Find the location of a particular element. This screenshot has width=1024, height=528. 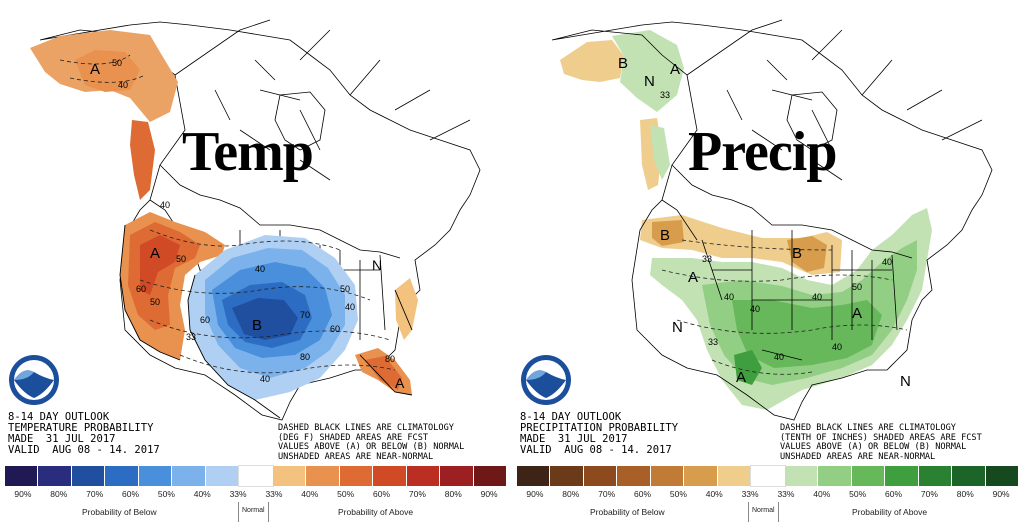

map-label-west-normal: N is located at coordinates (677, 327).